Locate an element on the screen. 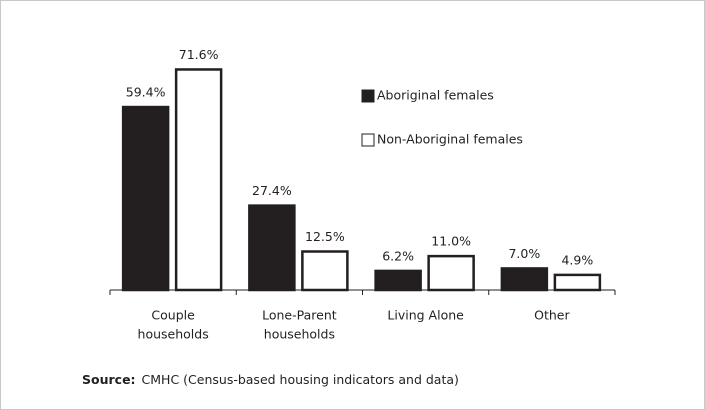  legend-label: Aboriginal females is located at coordinates (435, 95).